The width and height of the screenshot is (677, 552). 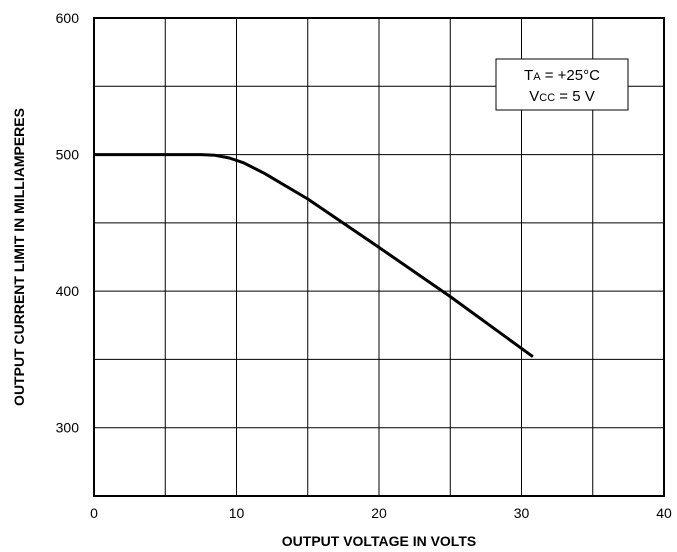 What do you see at coordinates (537, 77) in the screenshot?
I see `annotation-ta-sub: A` at bounding box center [537, 77].